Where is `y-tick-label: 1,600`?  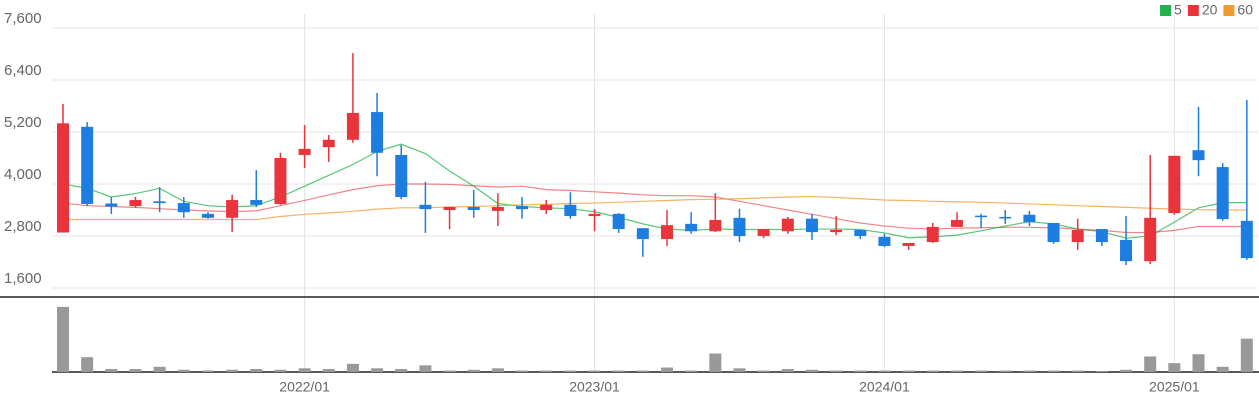 y-tick-label: 1,600 is located at coordinates (23, 278).